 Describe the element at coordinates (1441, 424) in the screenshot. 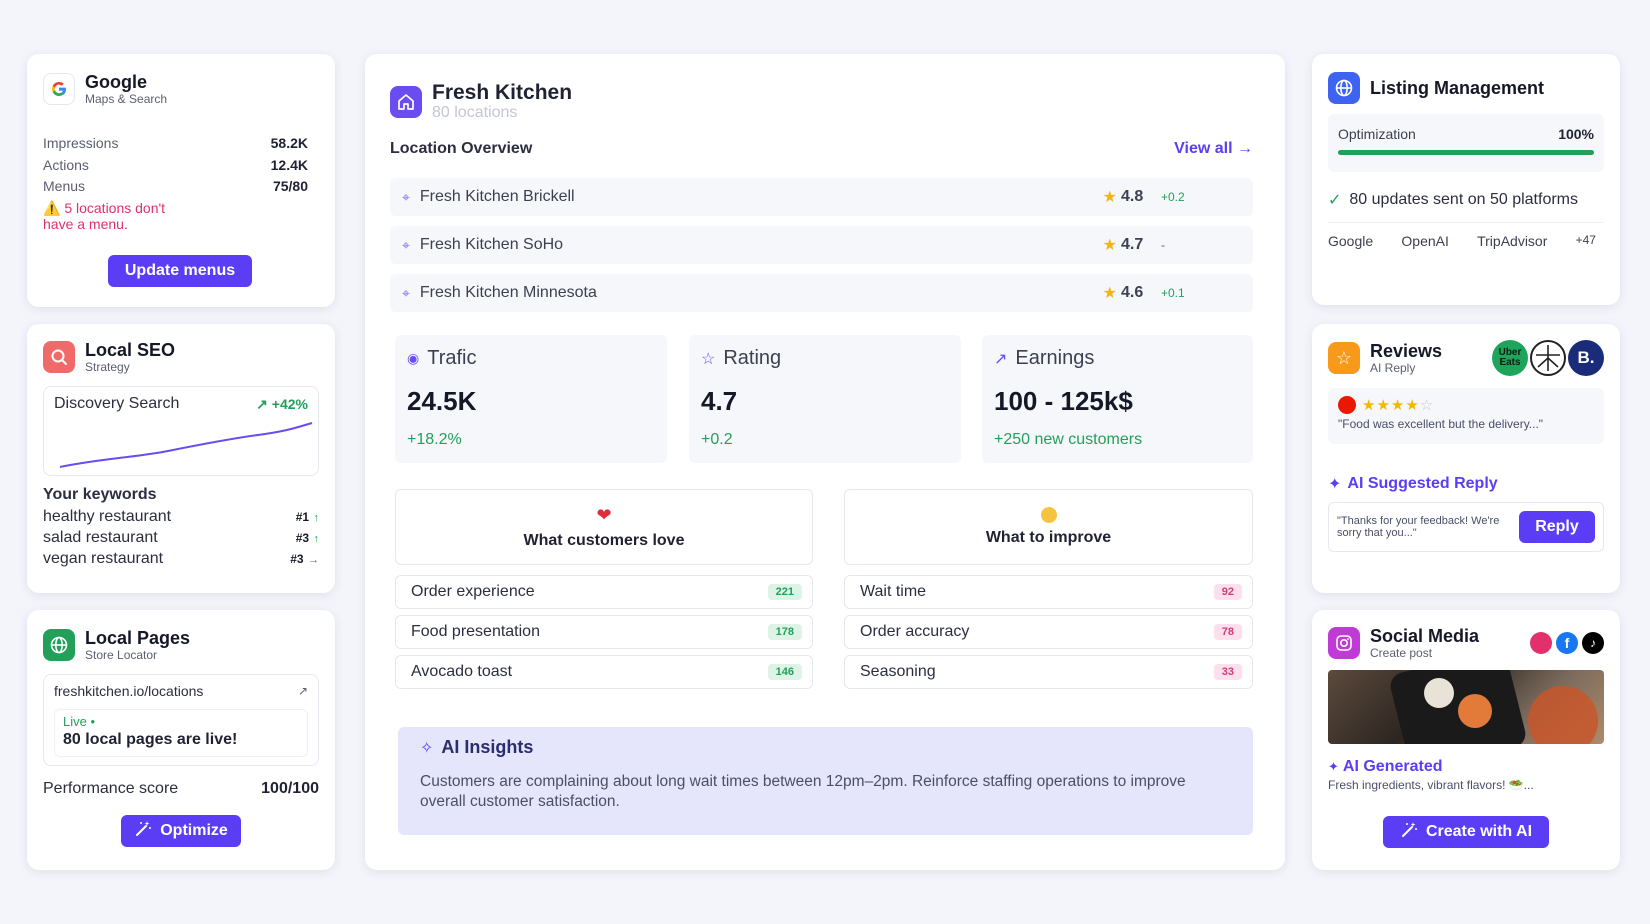

I see `review-text: "Food was excellent but the delivery..."` at that location.